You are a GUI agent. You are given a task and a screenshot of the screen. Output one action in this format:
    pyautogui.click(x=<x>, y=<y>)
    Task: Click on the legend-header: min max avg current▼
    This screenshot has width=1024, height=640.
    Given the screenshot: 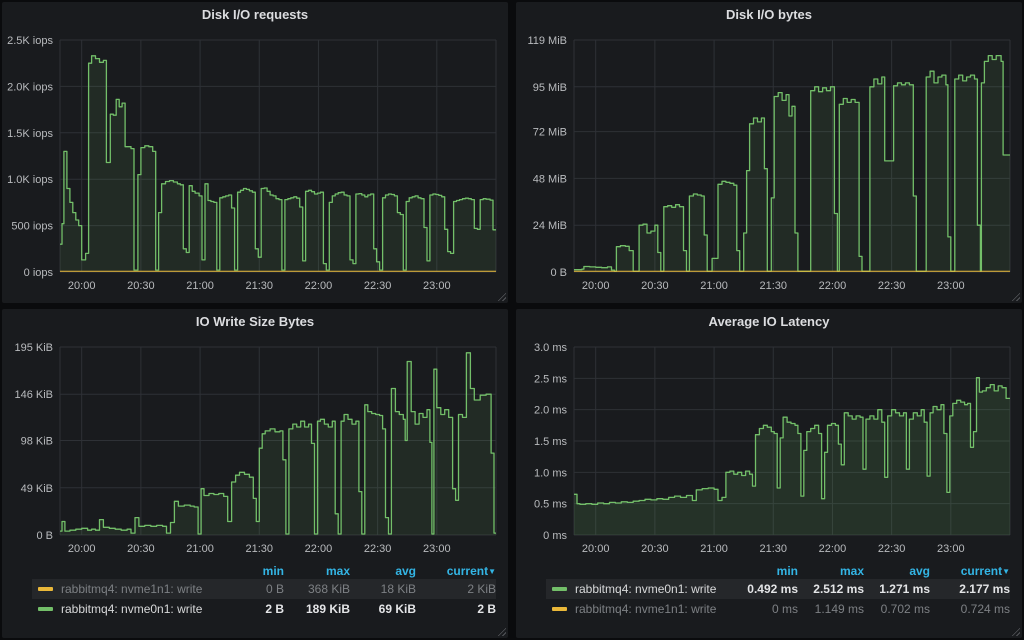 What is the action you would take?
    pyautogui.click(x=778, y=570)
    